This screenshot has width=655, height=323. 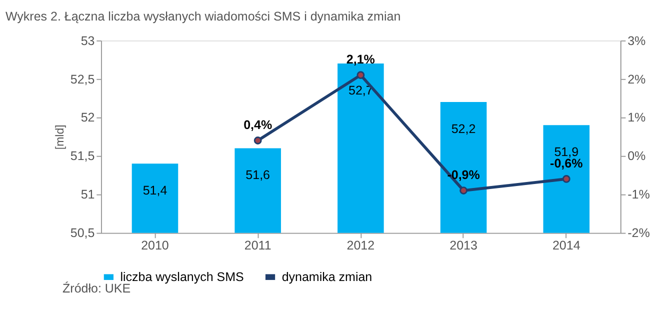 I want to click on y2-tick-label: 1%, so click(x=637, y=117).